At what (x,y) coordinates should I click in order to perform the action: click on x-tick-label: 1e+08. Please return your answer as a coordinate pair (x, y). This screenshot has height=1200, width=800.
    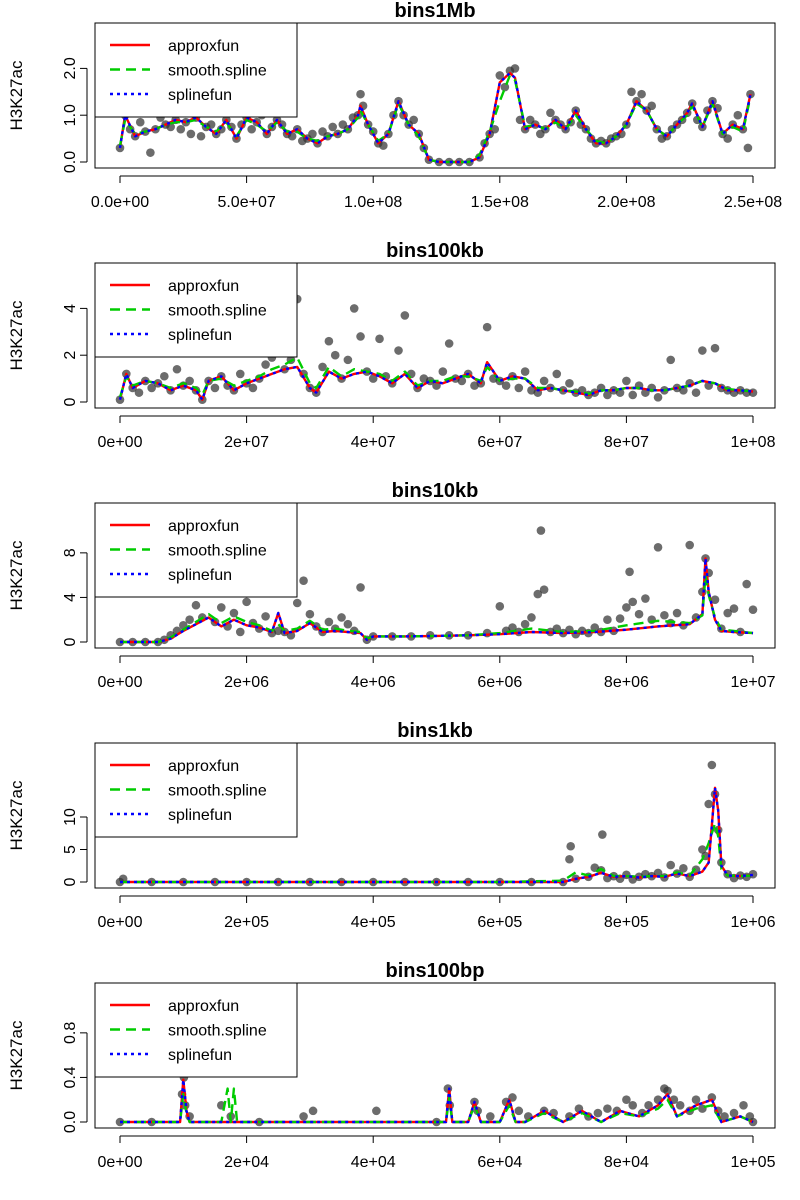
    Looking at the image, I should click on (753, 442).